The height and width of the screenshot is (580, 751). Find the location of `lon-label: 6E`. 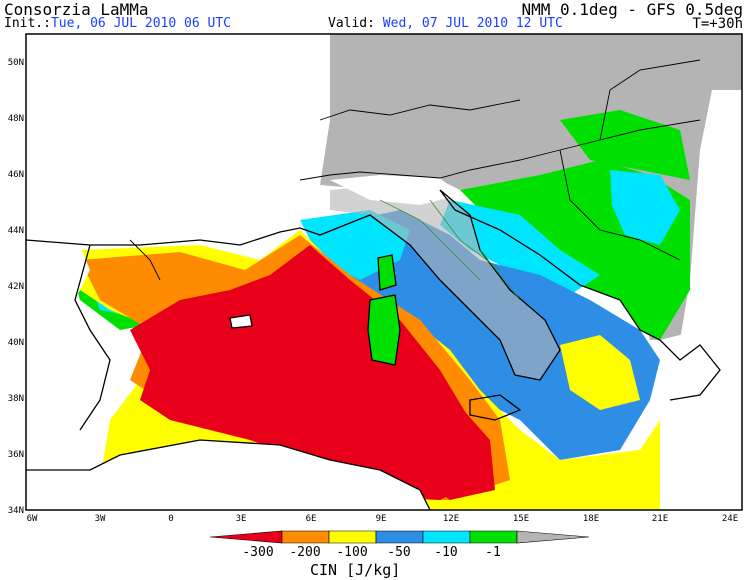

lon-label: 6E is located at coordinates (311, 519).